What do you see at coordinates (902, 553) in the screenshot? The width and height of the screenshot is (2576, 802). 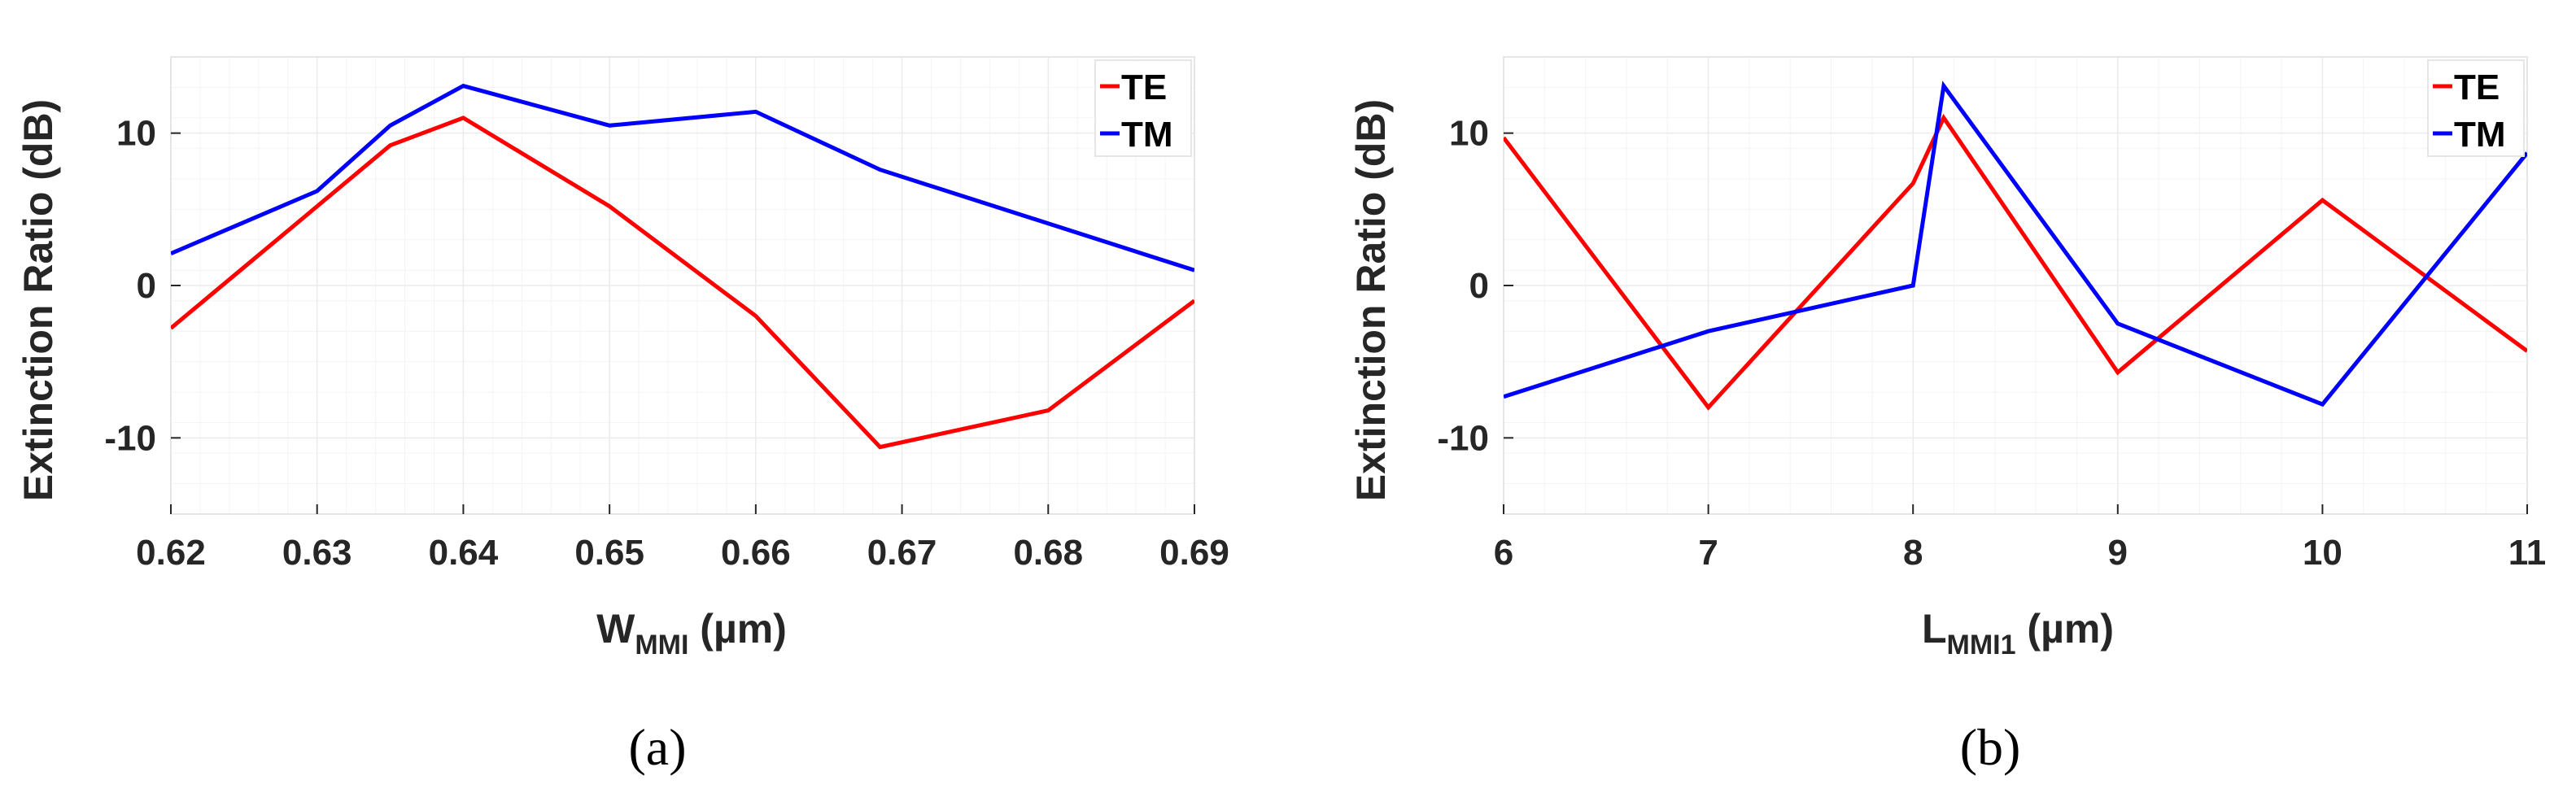 I see `x-tick-label: 0.67` at bounding box center [902, 553].